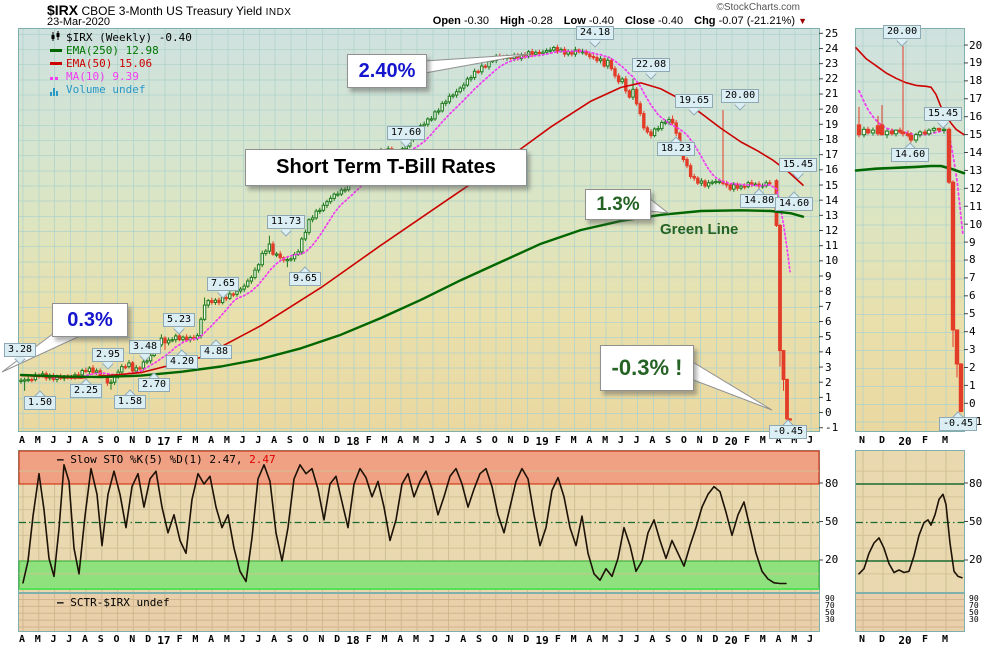 The height and width of the screenshot is (650, 1000). What do you see at coordinates (78, 22) in the screenshot?
I see `chart-date: 23-Mar-2020` at bounding box center [78, 22].